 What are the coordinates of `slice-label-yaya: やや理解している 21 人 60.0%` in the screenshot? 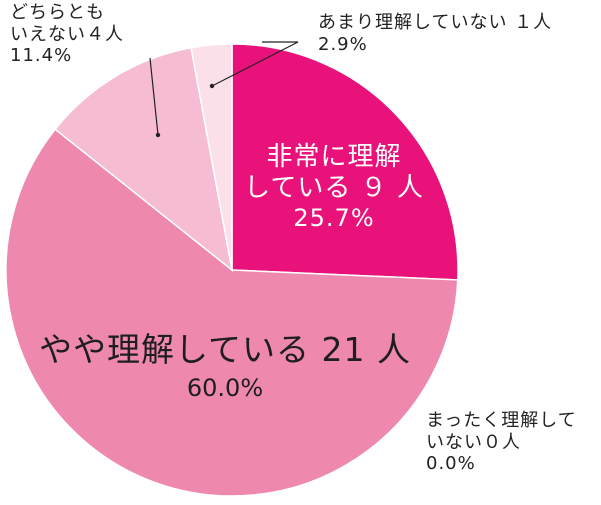 It's located at (225, 366).